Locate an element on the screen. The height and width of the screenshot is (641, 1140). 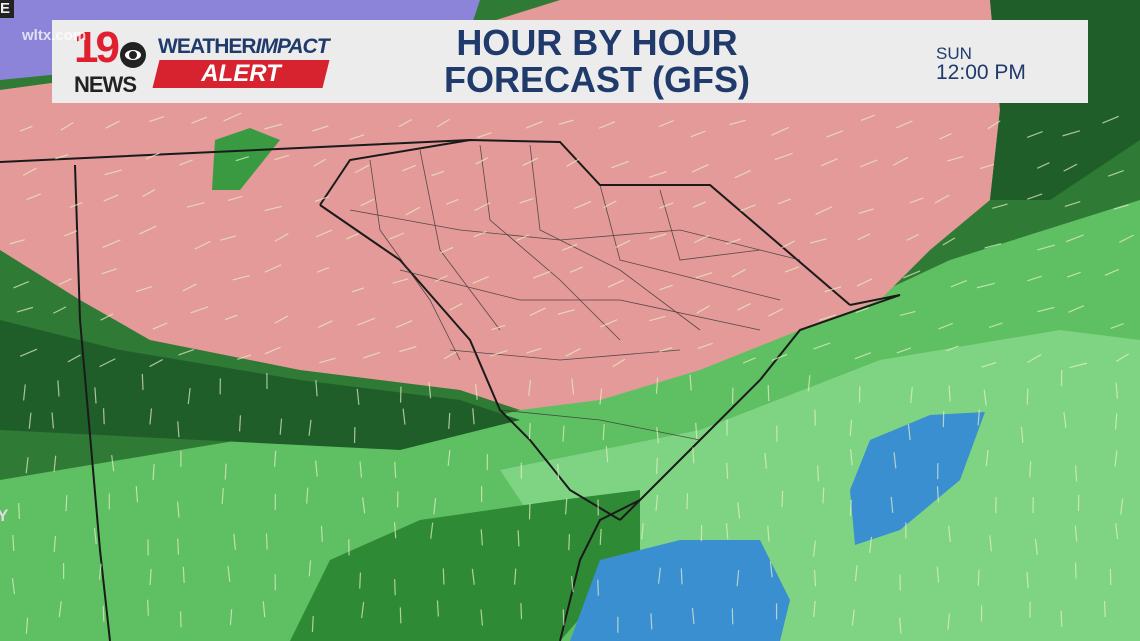
brand-impact: IMPACT is located at coordinates (292, 46).